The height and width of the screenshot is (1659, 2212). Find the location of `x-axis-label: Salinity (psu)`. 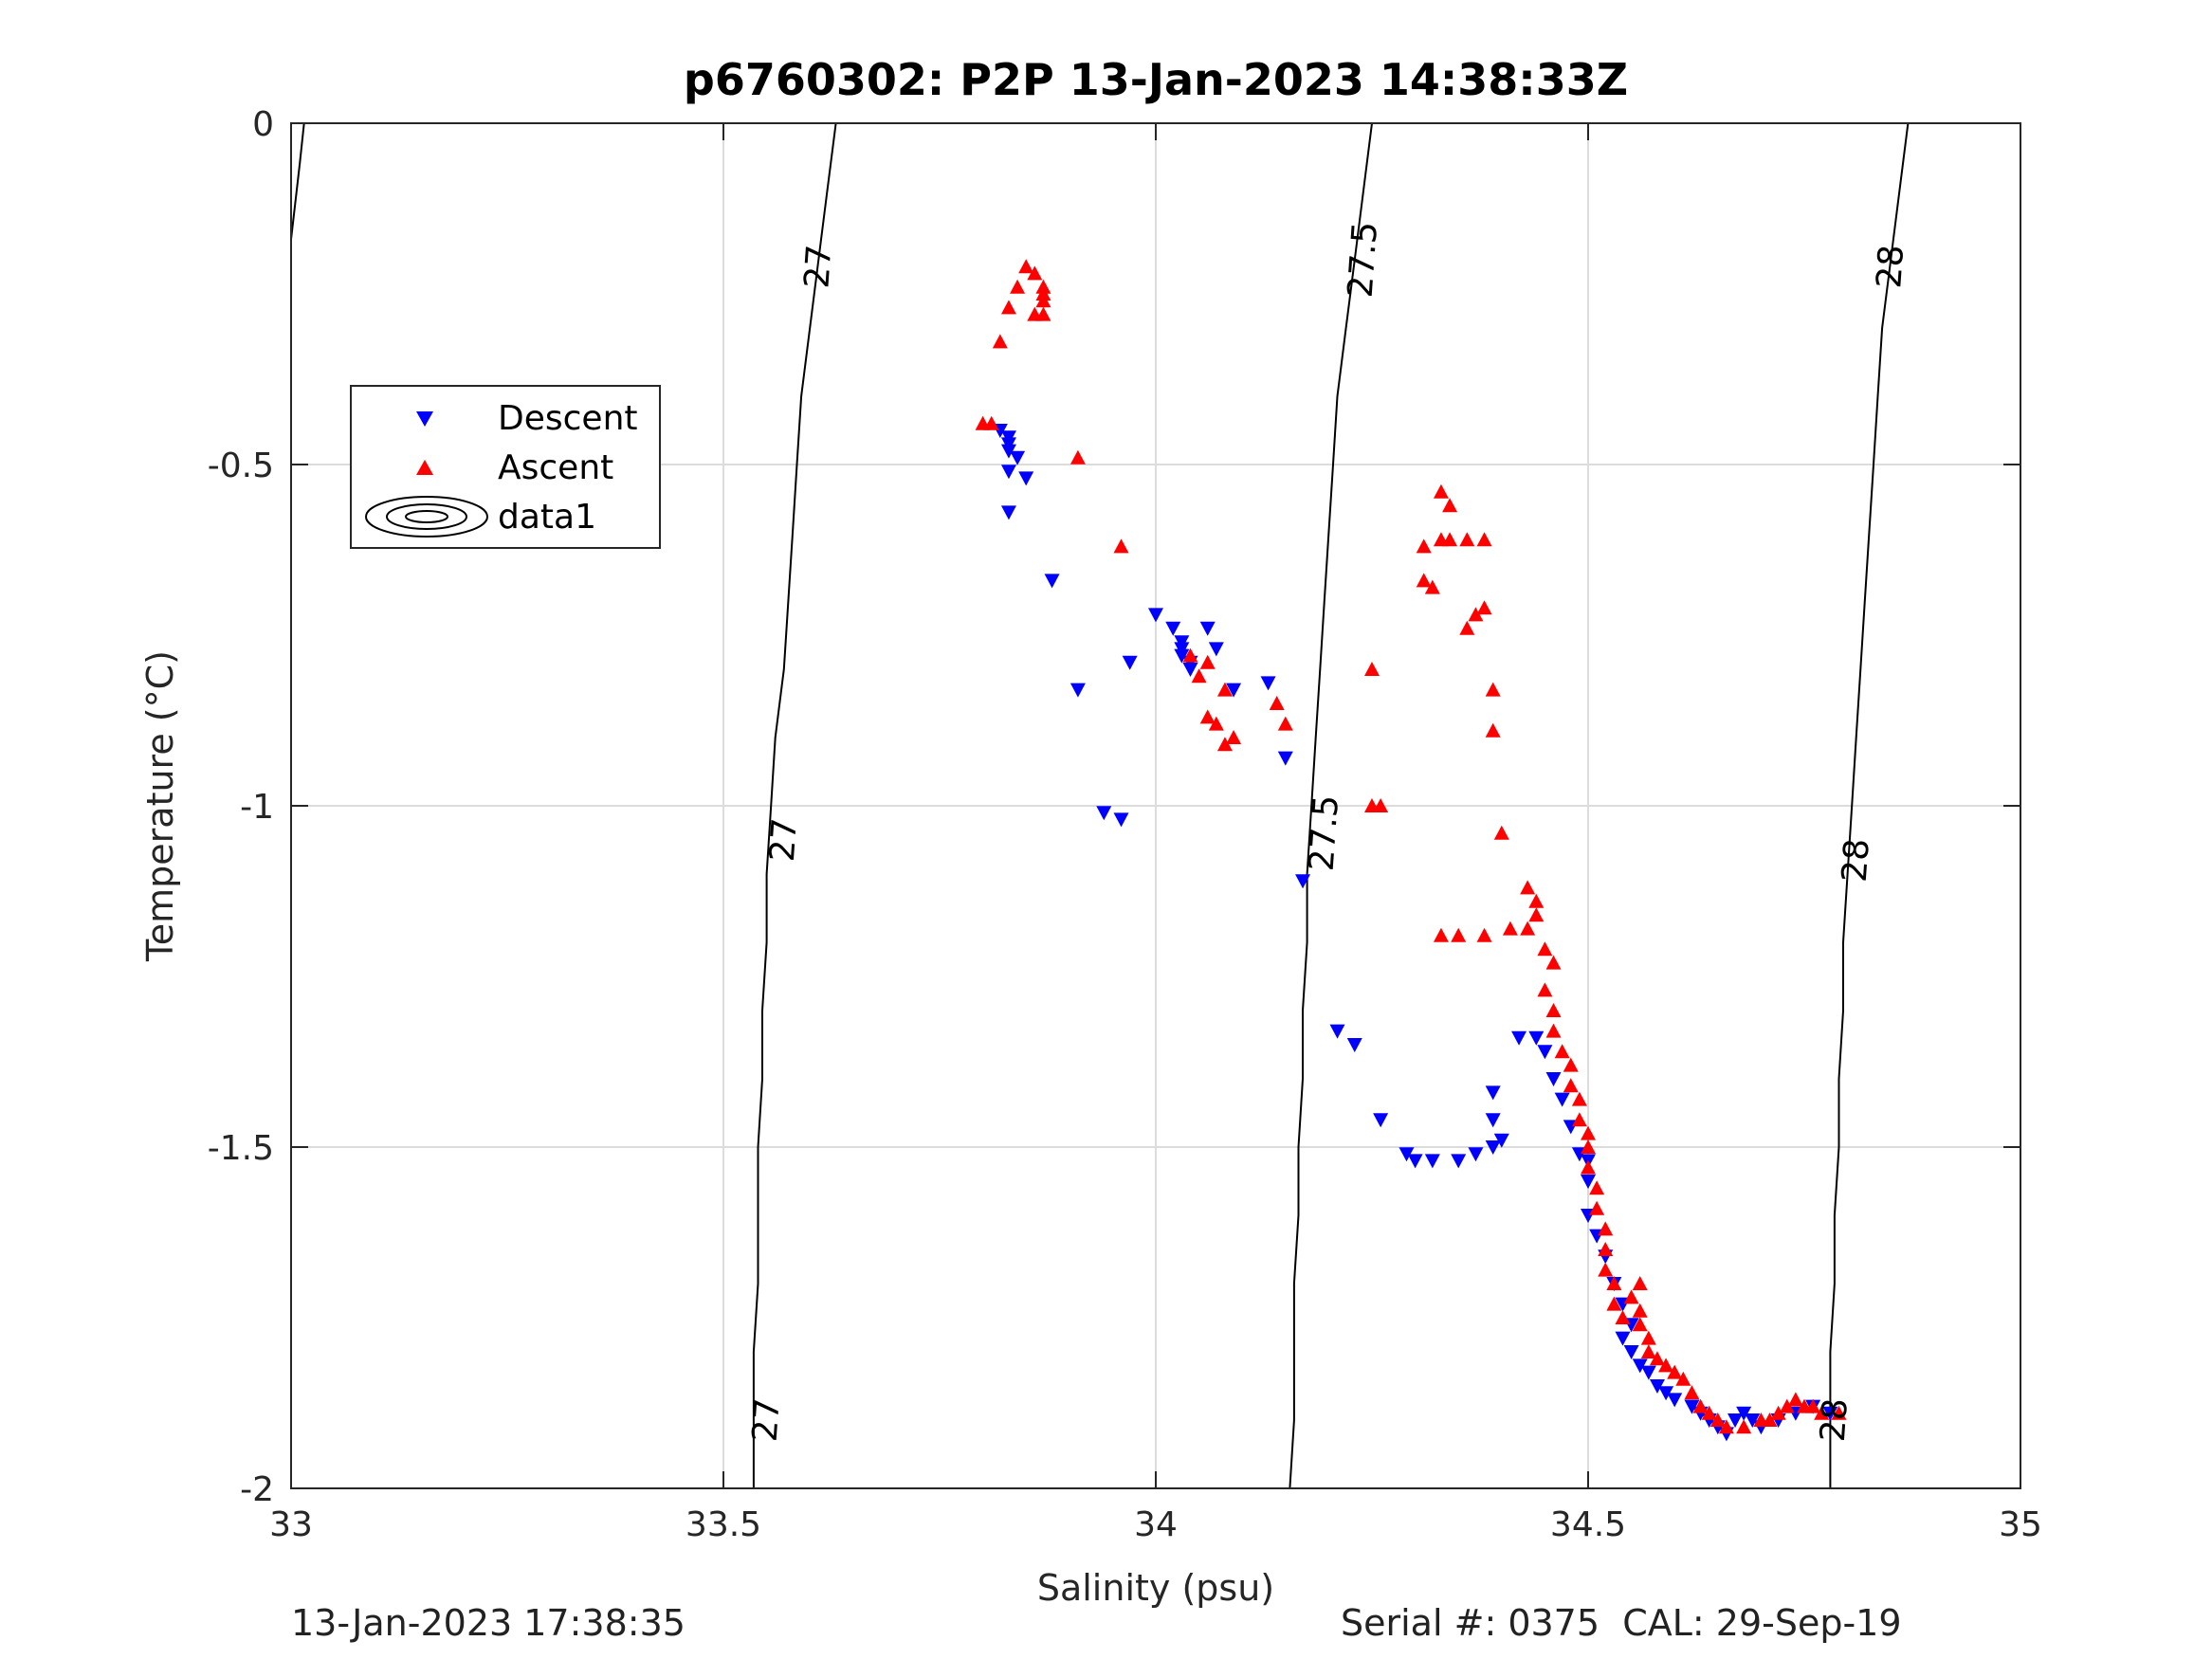

x-axis-label: Salinity (psu) is located at coordinates (1155, 1588).